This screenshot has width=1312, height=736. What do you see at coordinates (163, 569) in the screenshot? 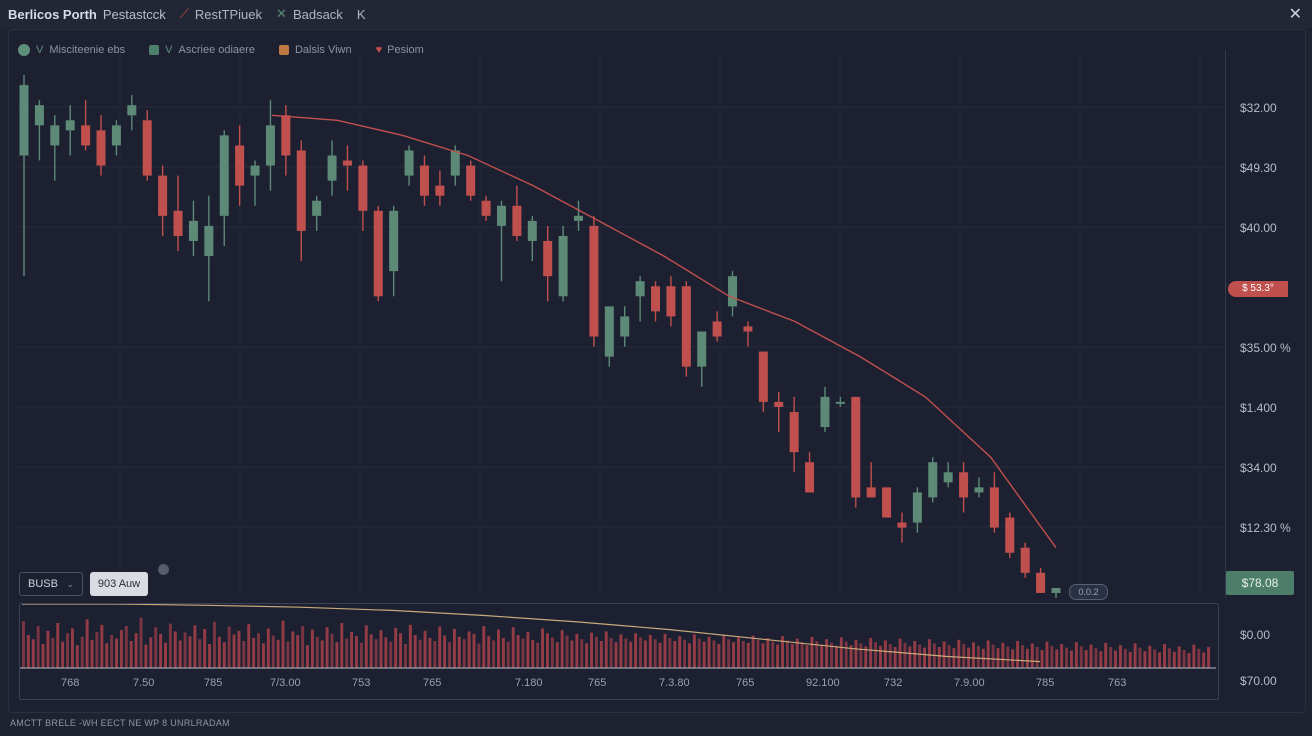
I see `toggle-dot` at bounding box center [163, 569].